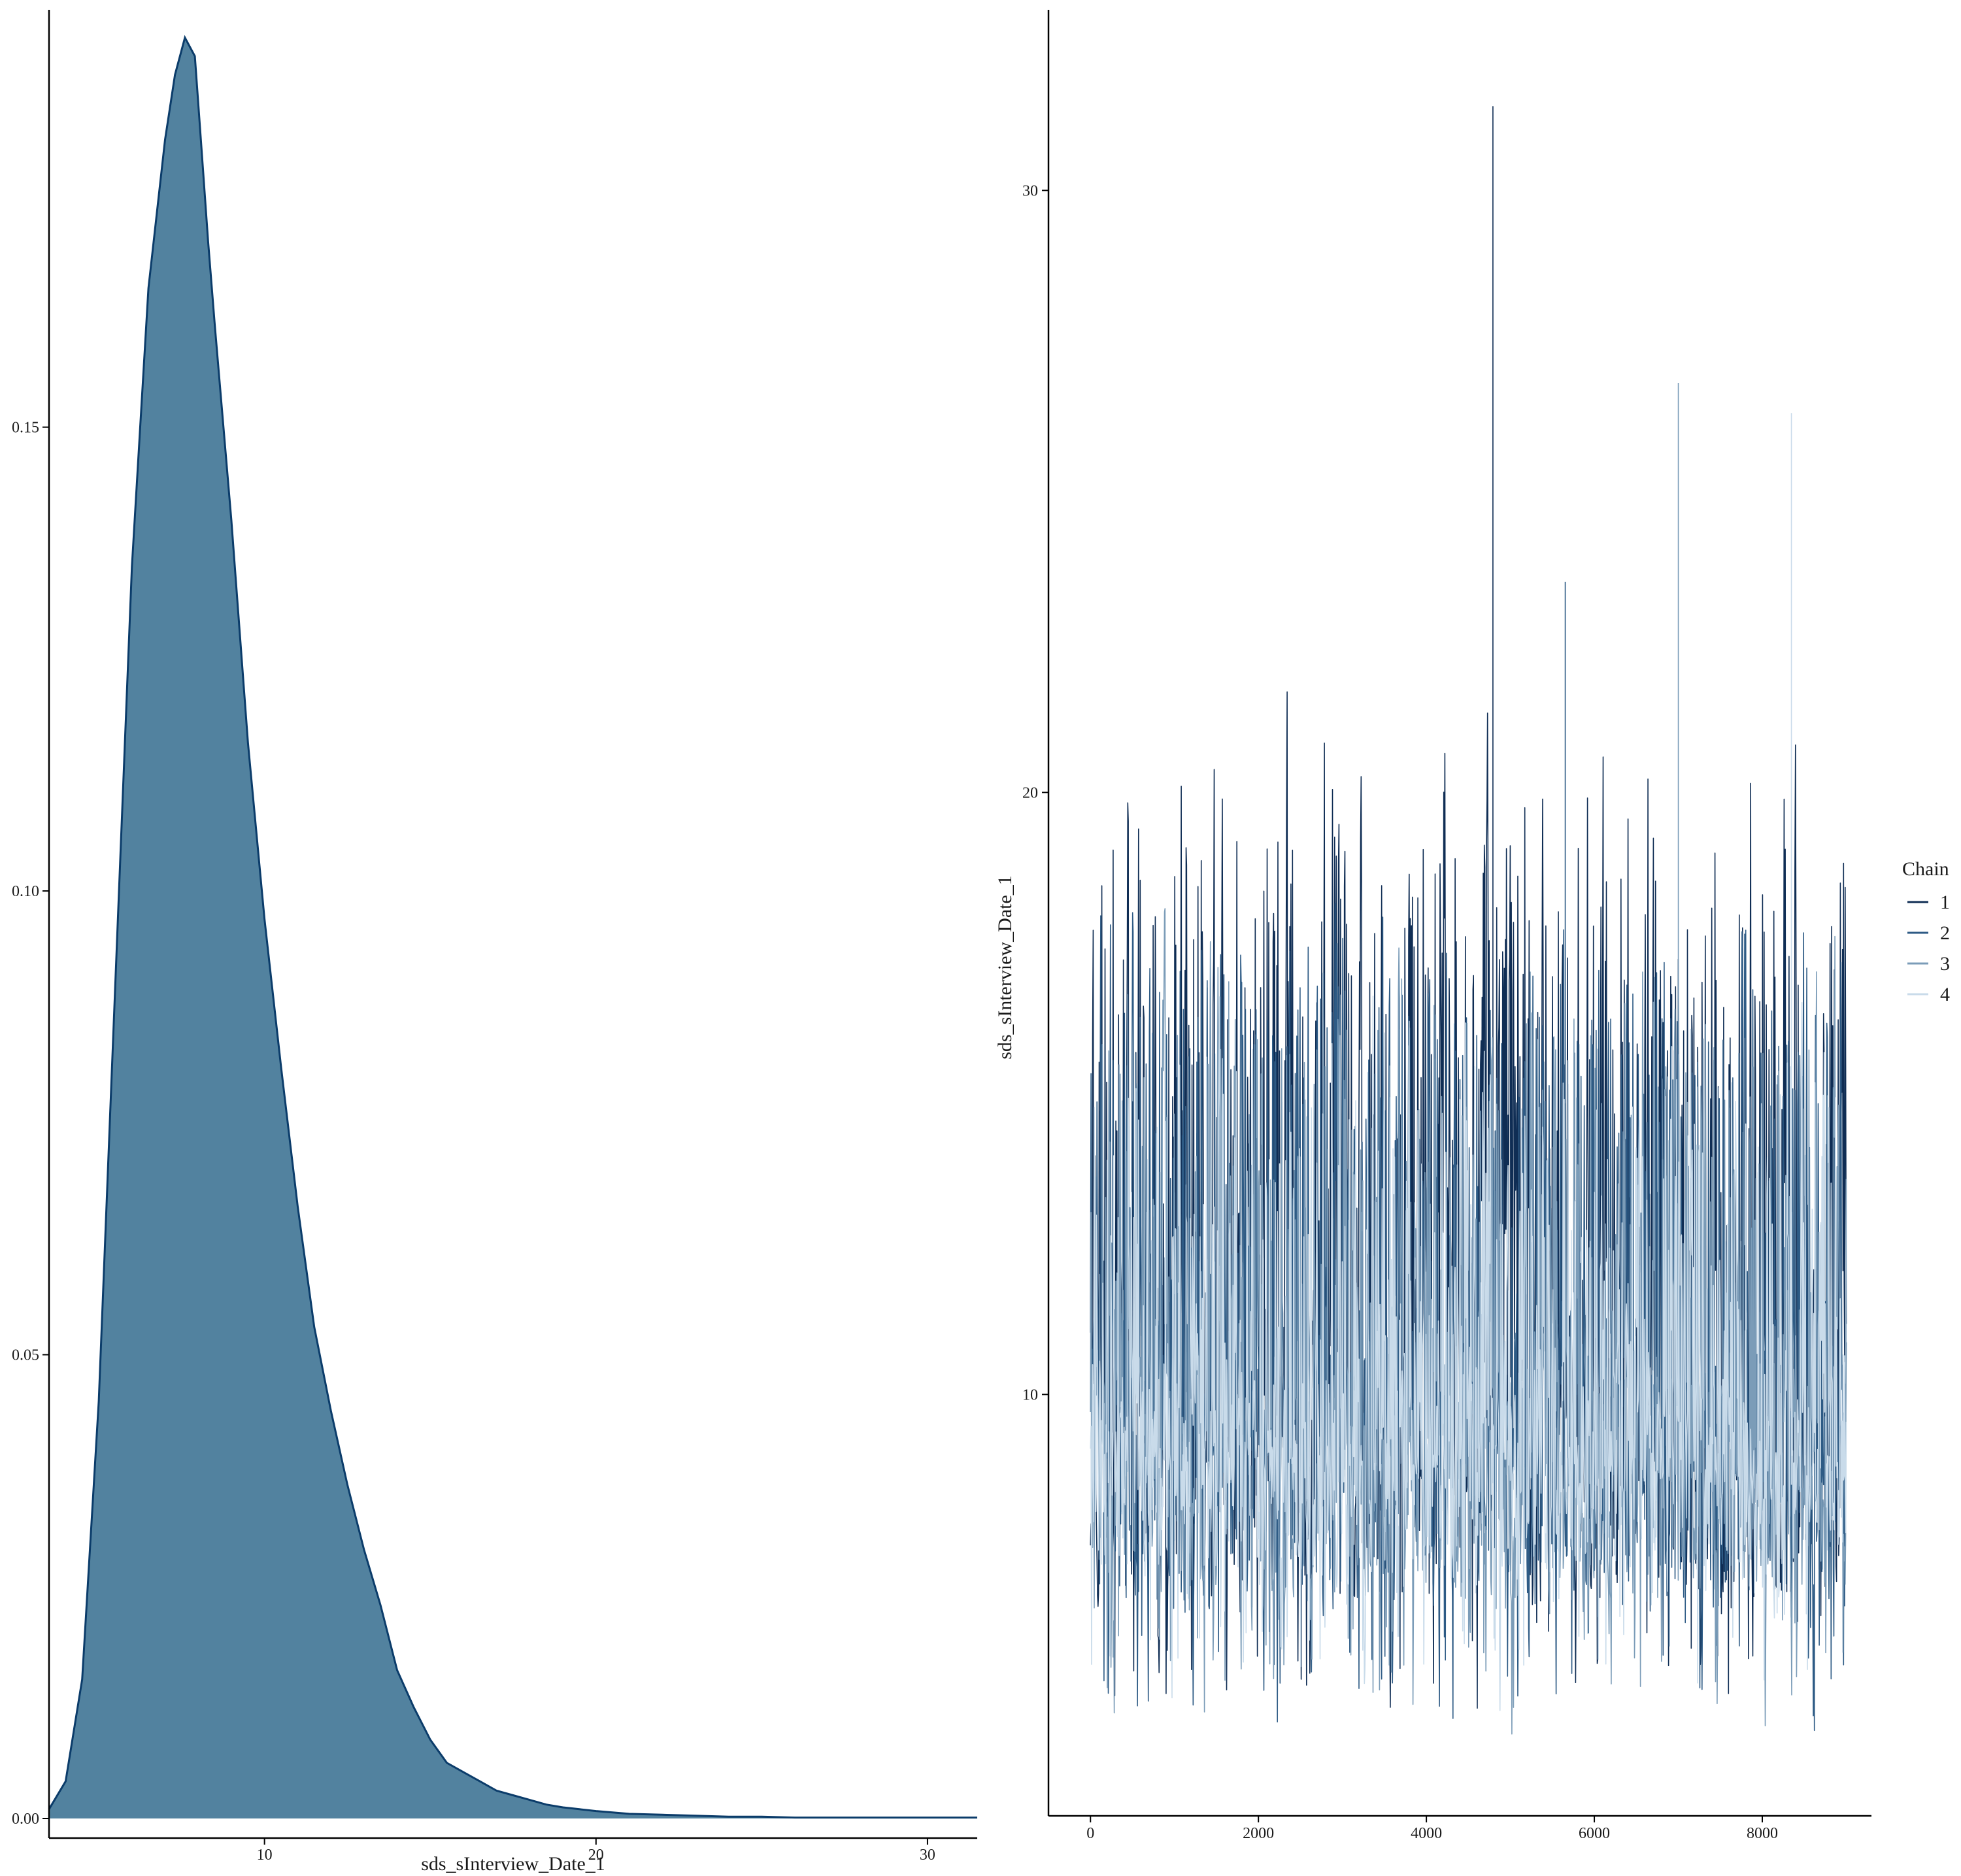 The image size is (1961, 1876). Describe the element at coordinates (25, 1820) in the screenshot. I see `density-y-tick-label: 0.00` at that location.